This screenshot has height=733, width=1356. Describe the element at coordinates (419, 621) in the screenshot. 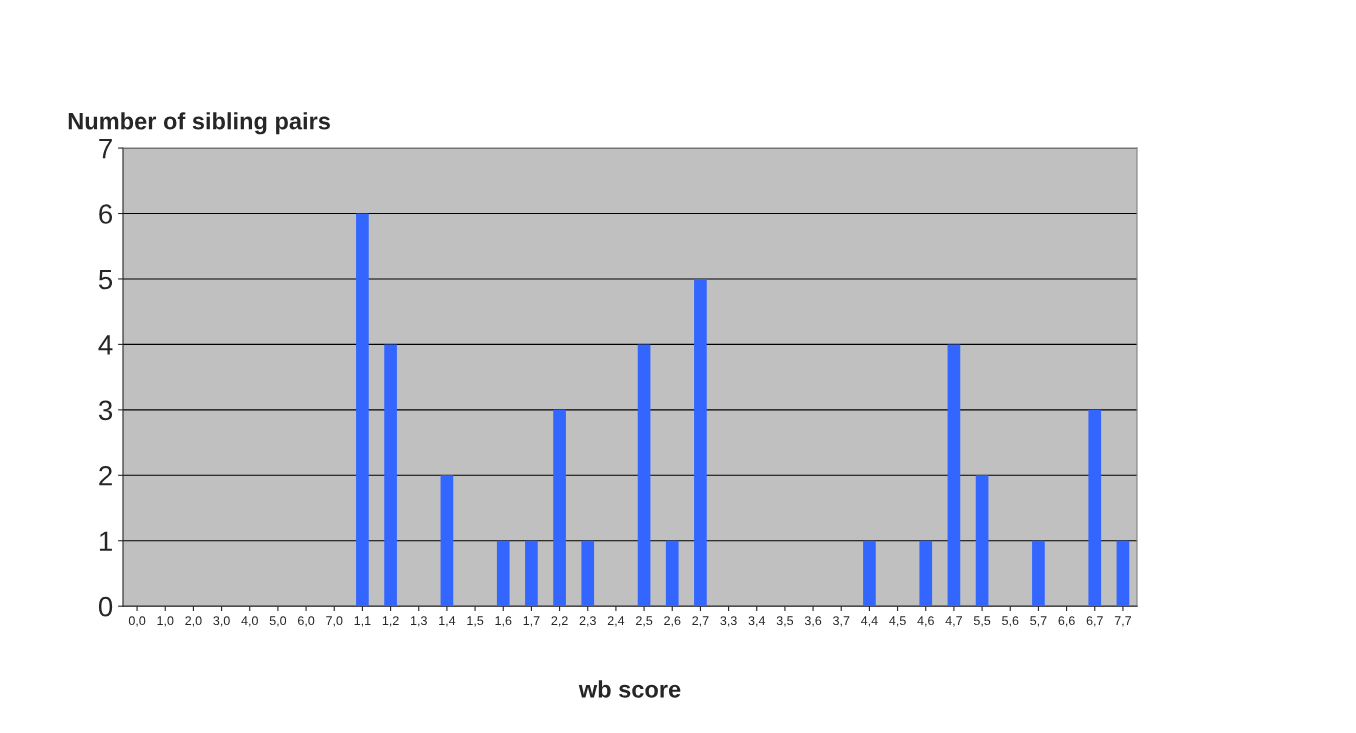

I see `x-tick-label: 1,3` at that location.